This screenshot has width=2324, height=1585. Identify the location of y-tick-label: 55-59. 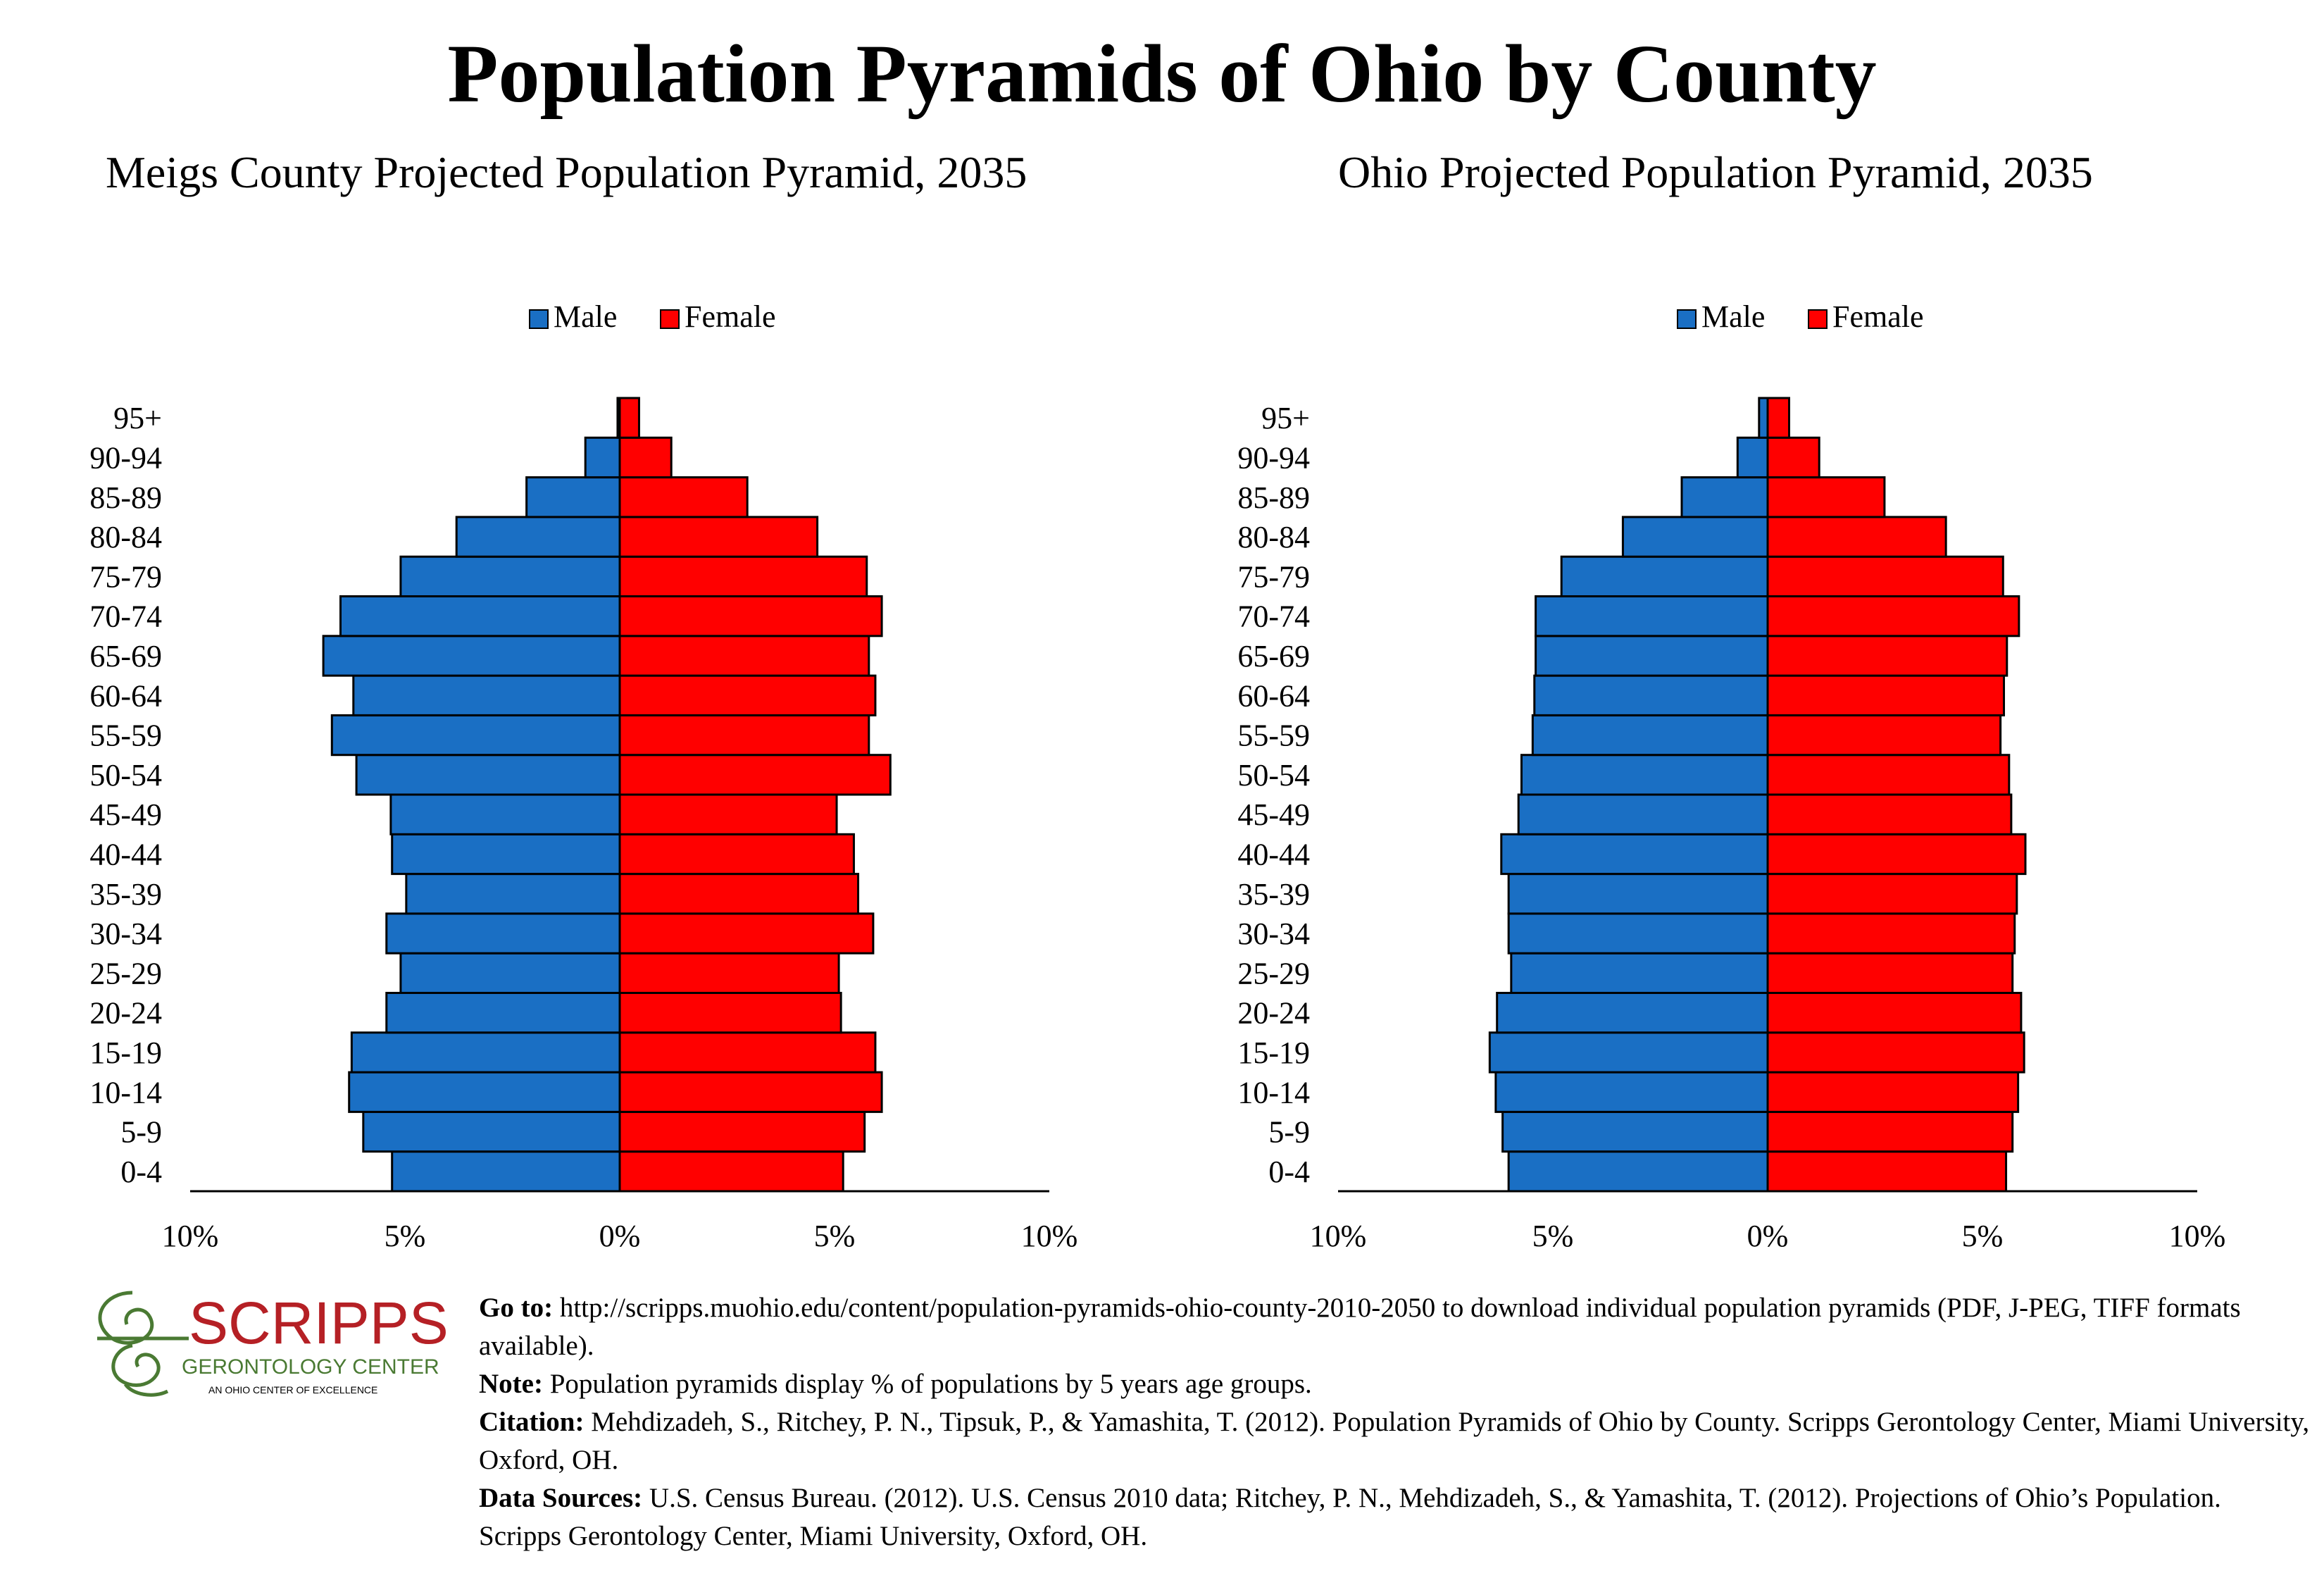
(1273, 736).